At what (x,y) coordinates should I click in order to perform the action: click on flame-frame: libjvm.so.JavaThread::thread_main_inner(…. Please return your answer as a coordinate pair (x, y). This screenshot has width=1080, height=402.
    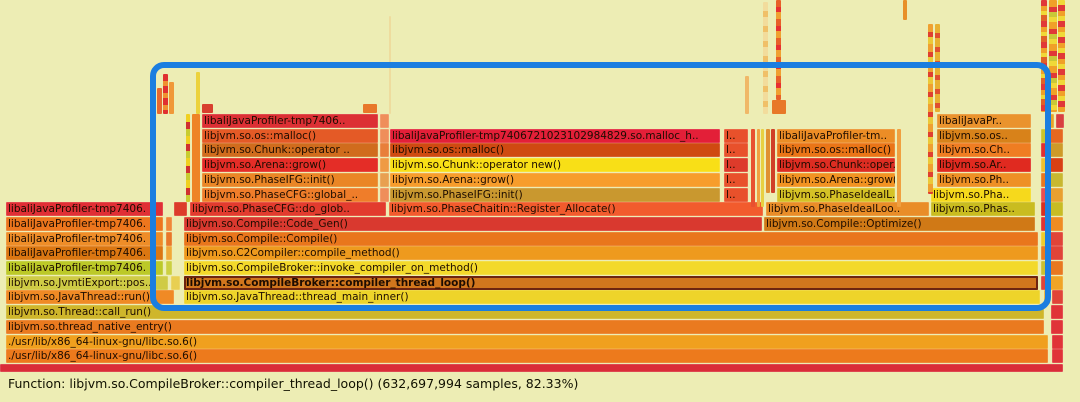
    Looking at the image, I should click on (612, 297).